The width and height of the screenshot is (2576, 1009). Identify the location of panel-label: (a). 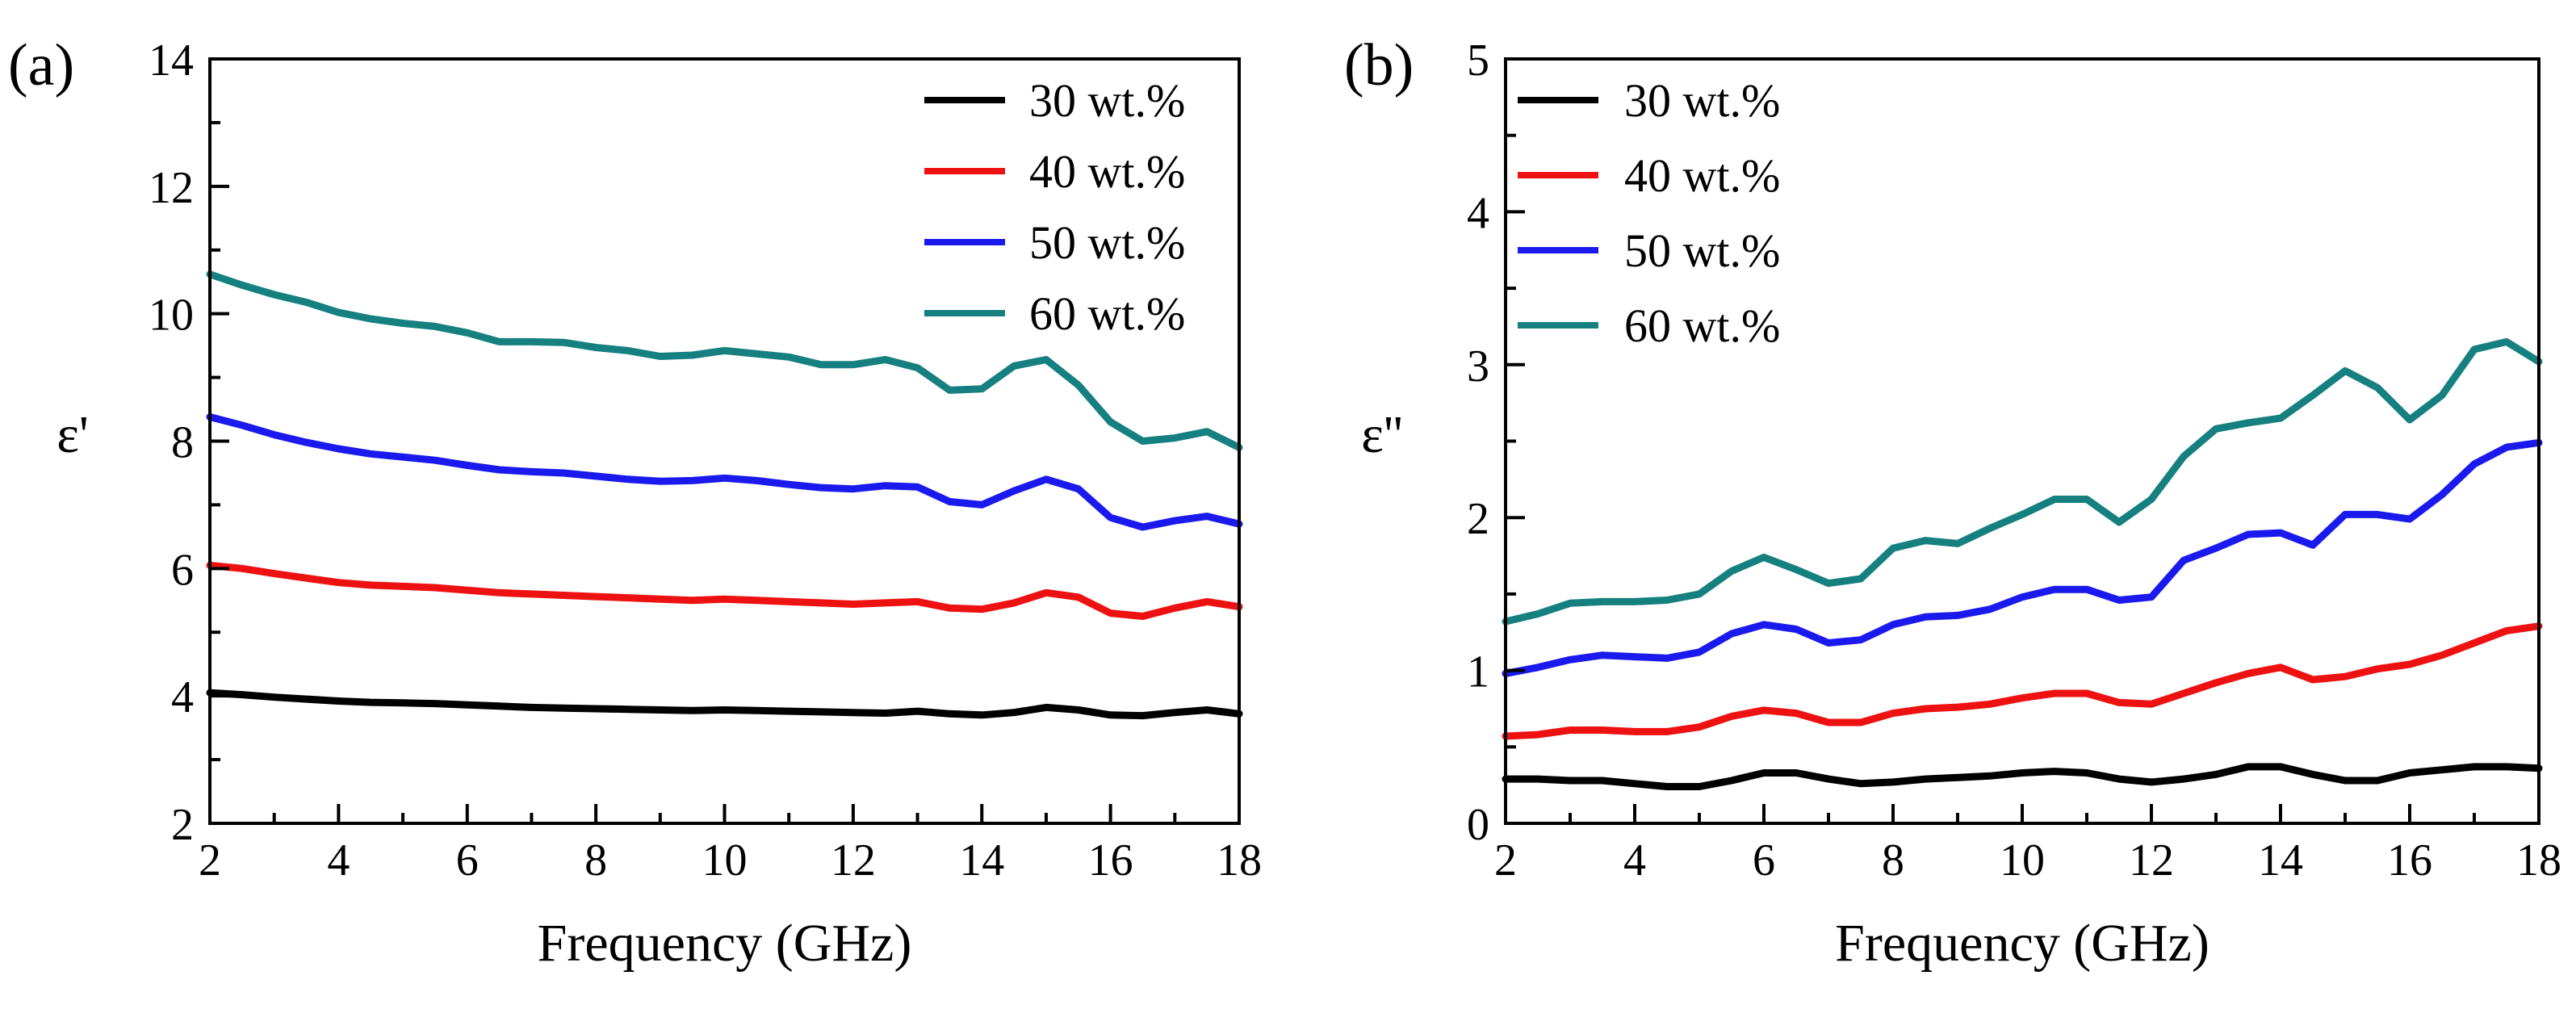
(41, 65).